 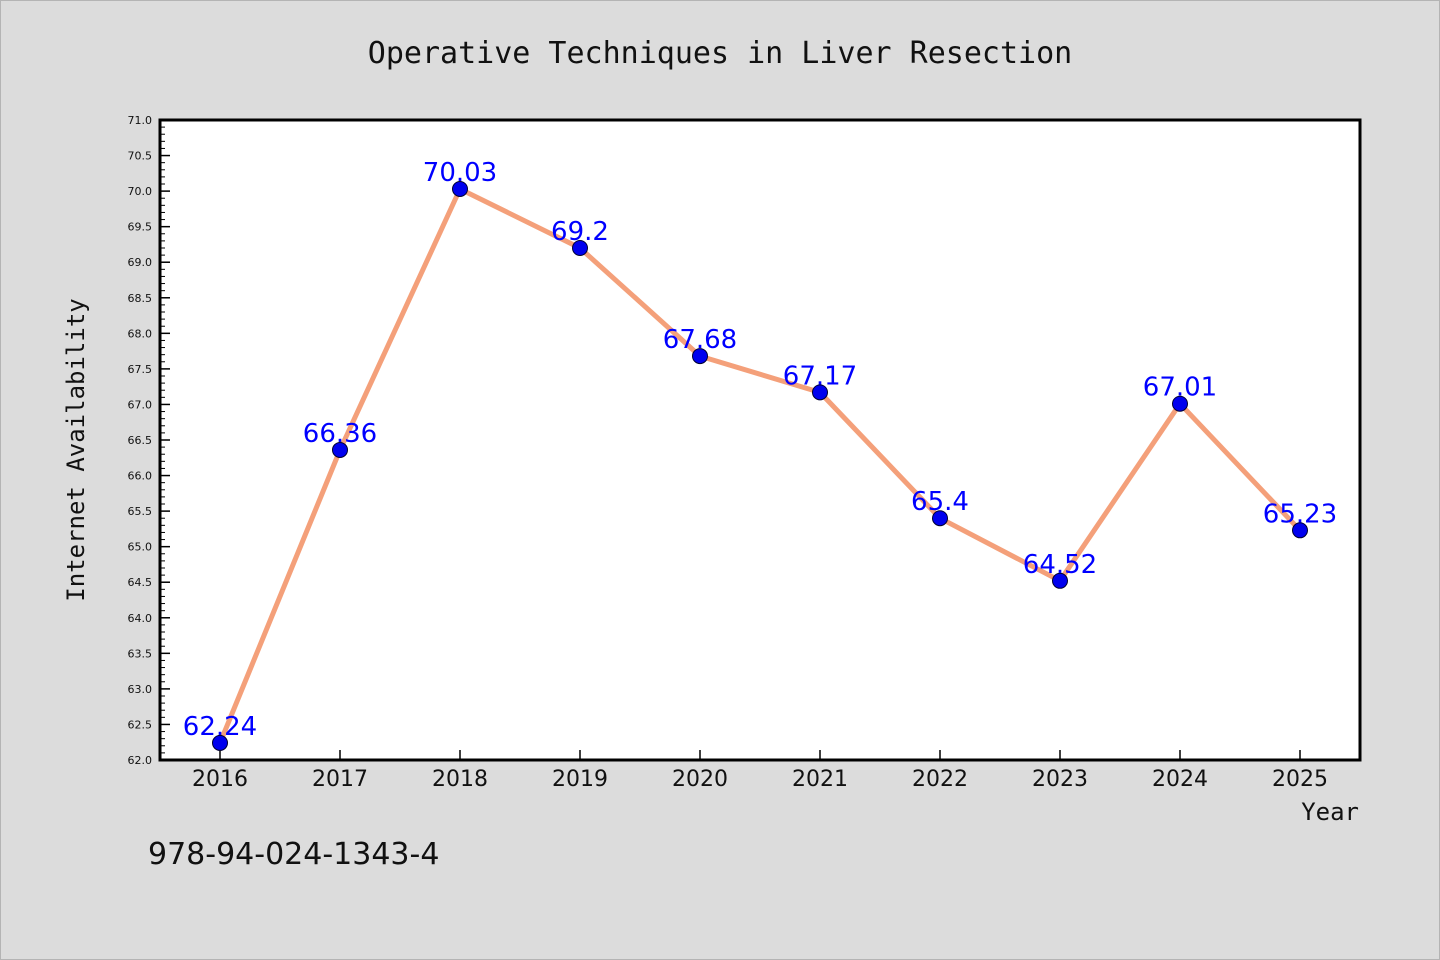 What do you see at coordinates (340, 434) in the screenshot?
I see `data-label: 66.36` at bounding box center [340, 434].